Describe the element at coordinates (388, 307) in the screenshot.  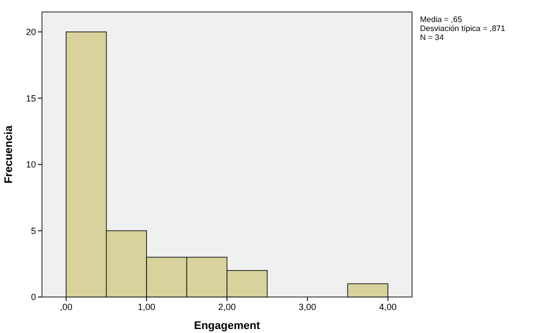
I see `x-tick-label: 4,00` at that location.